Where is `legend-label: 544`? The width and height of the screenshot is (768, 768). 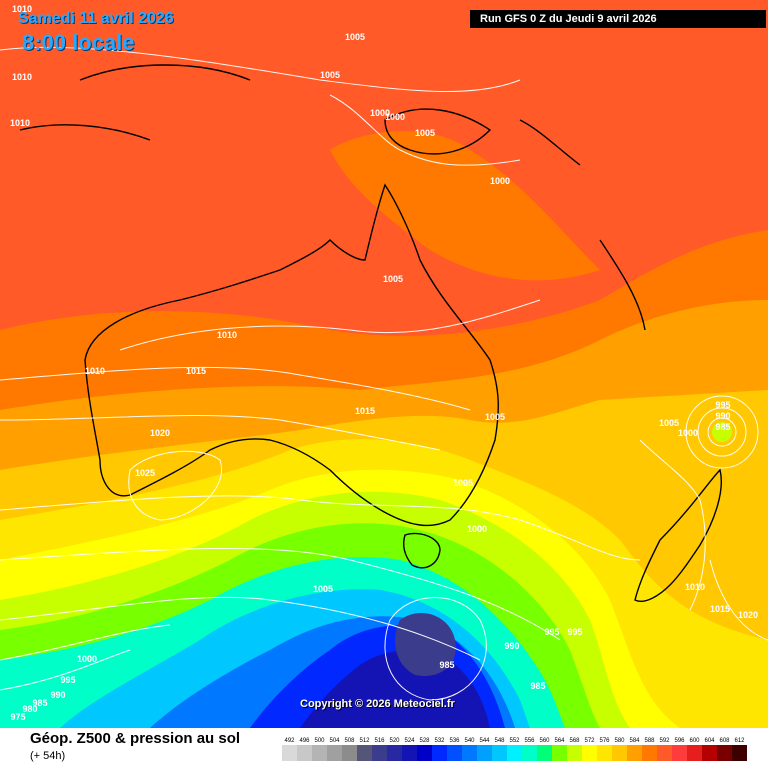
legend-label: 544 is located at coordinates (484, 741).